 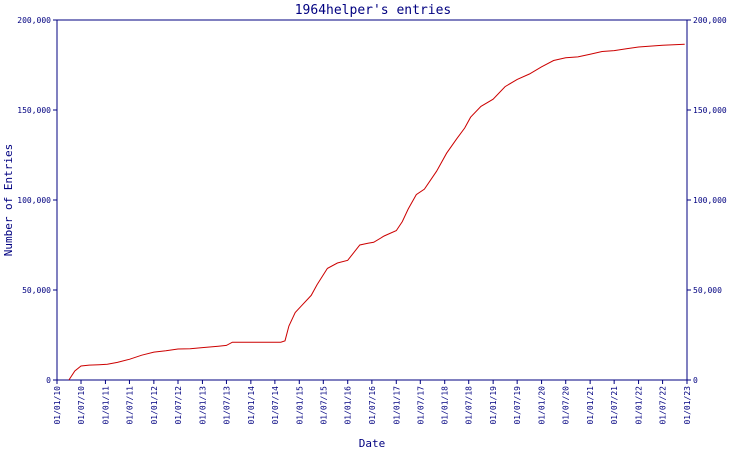 I want to click on y-tick-label-right: 200,000, so click(x=710, y=20).